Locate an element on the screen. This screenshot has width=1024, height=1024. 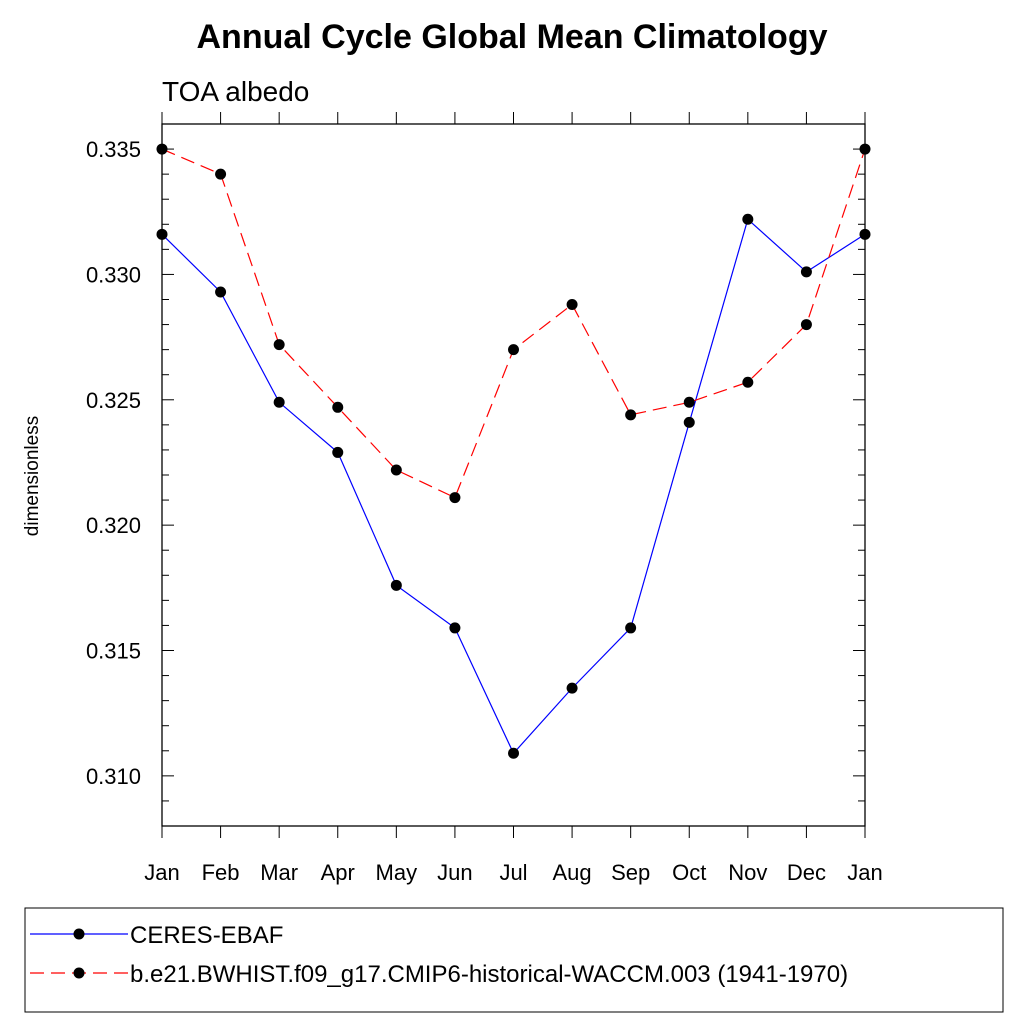
x-tick-label: Mar is located at coordinates (279, 872).